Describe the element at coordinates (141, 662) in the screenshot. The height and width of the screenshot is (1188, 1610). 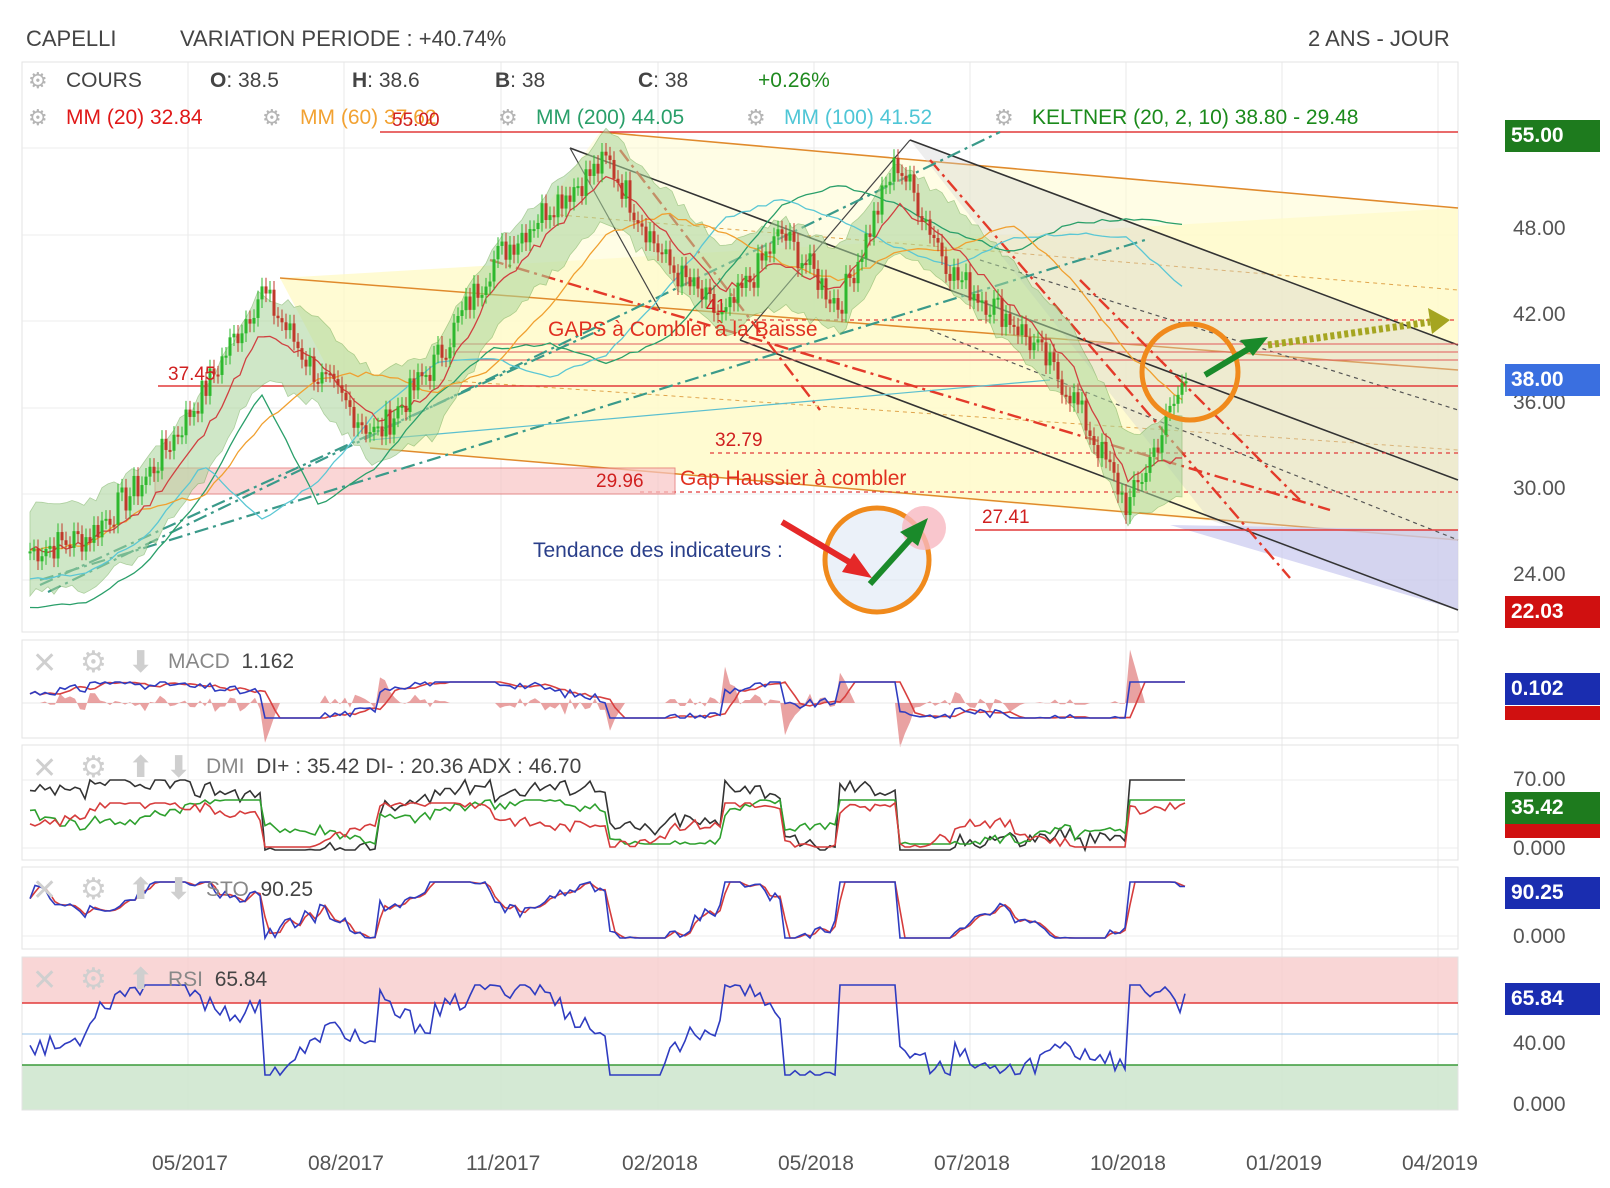
I see `macd-move-down-icon: ⬇` at that location.